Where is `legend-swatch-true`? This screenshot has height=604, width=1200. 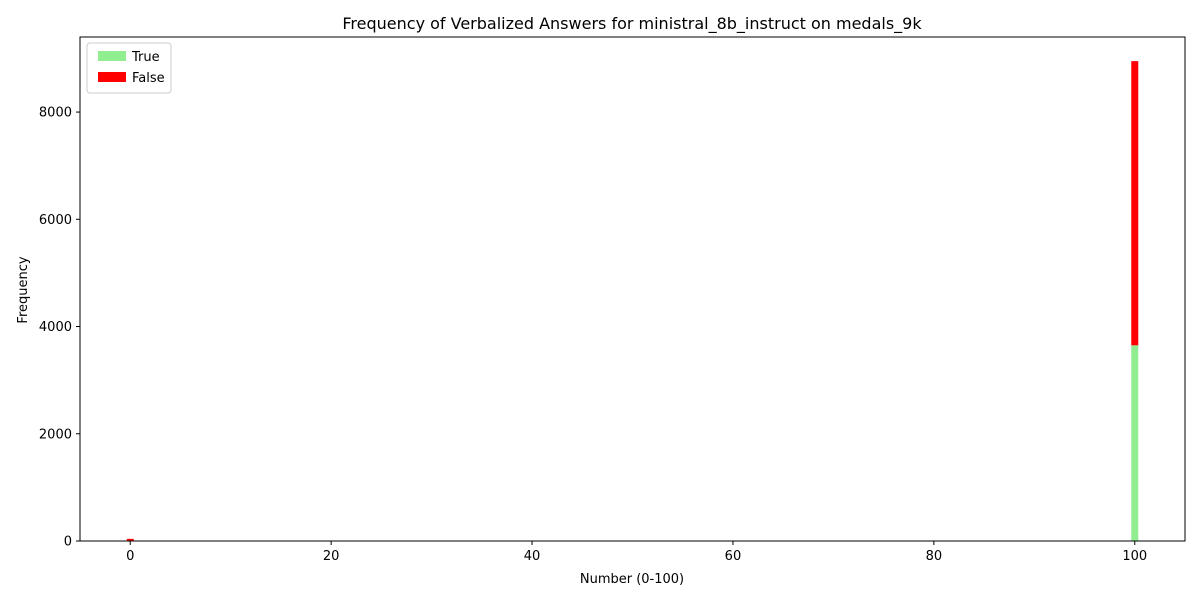
legend-swatch-true is located at coordinates (112, 56).